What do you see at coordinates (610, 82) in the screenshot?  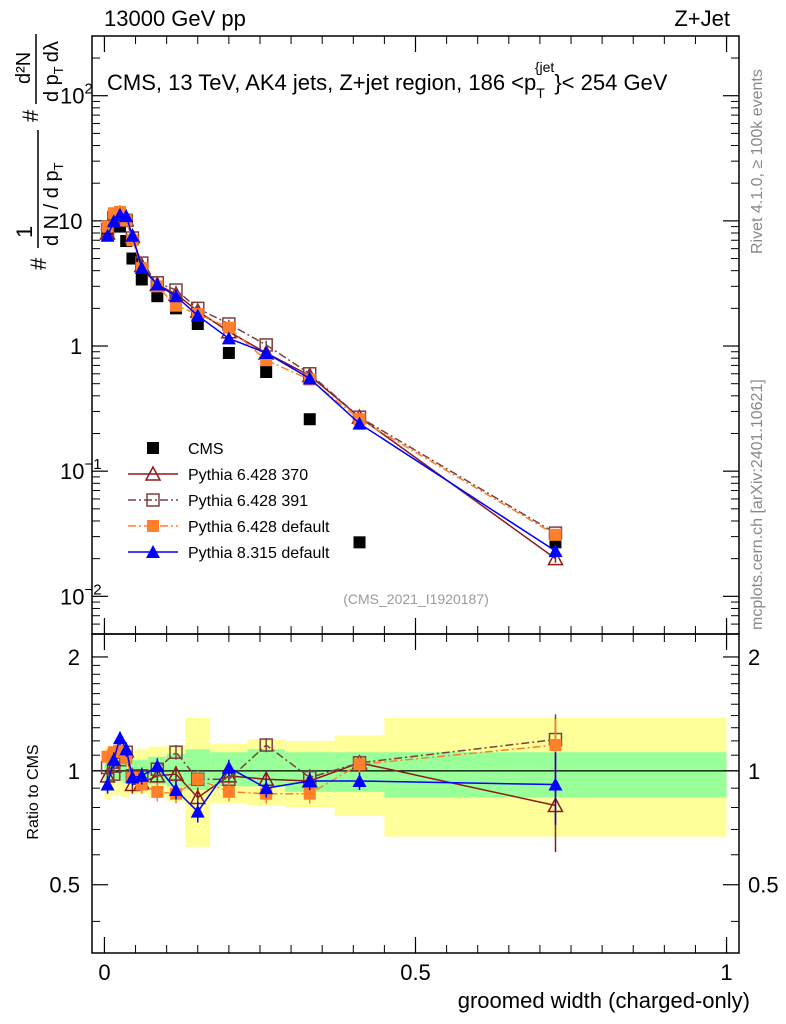 I see `plot-title-close: }< 254 GeV` at bounding box center [610, 82].